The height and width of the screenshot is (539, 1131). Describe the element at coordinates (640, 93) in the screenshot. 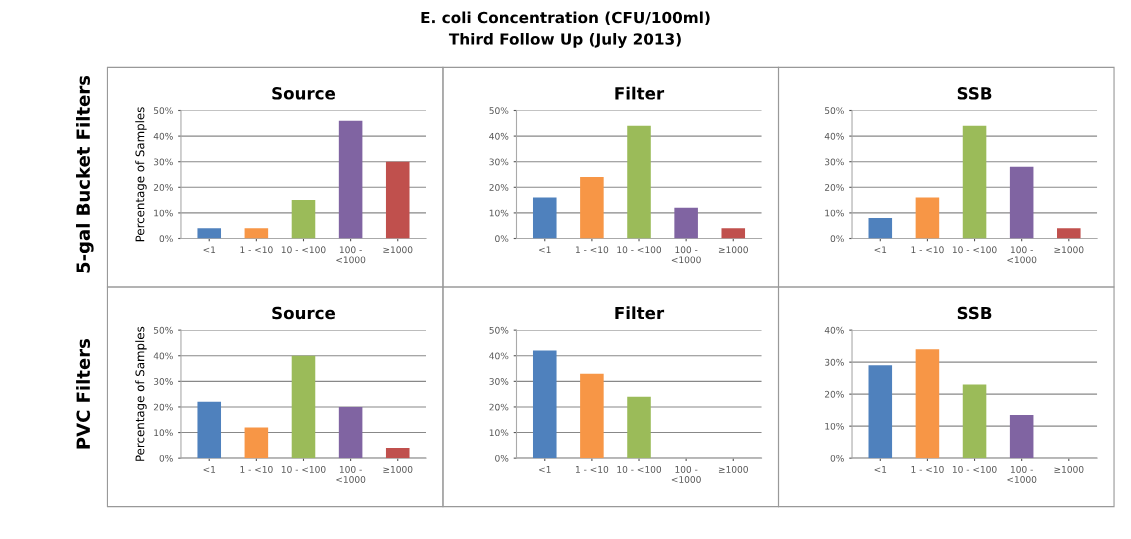

I see `chart-title: Filter` at that location.